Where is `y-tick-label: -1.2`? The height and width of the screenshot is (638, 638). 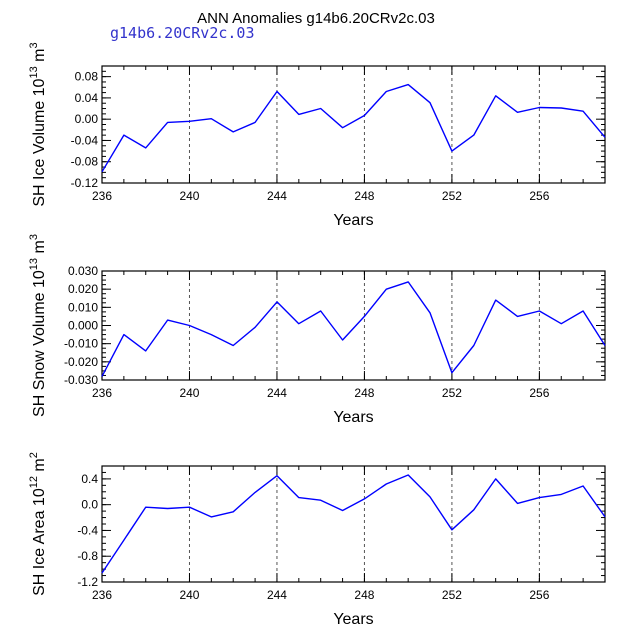
y-tick-label: -1.2 is located at coordinates (87, 582).